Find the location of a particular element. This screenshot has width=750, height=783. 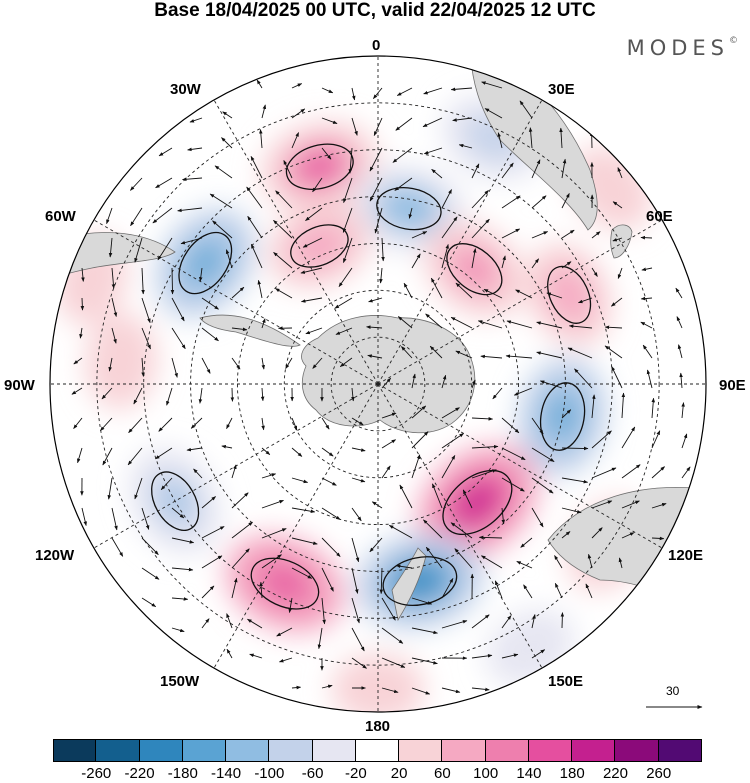

meridian-line is located at coordinates (460, 242).